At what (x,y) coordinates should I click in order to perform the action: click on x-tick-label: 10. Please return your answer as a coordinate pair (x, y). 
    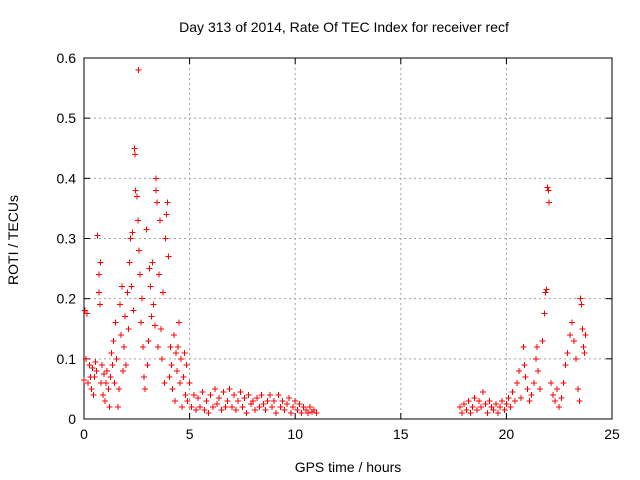
    Looking at the image, I should click on (295, 434).